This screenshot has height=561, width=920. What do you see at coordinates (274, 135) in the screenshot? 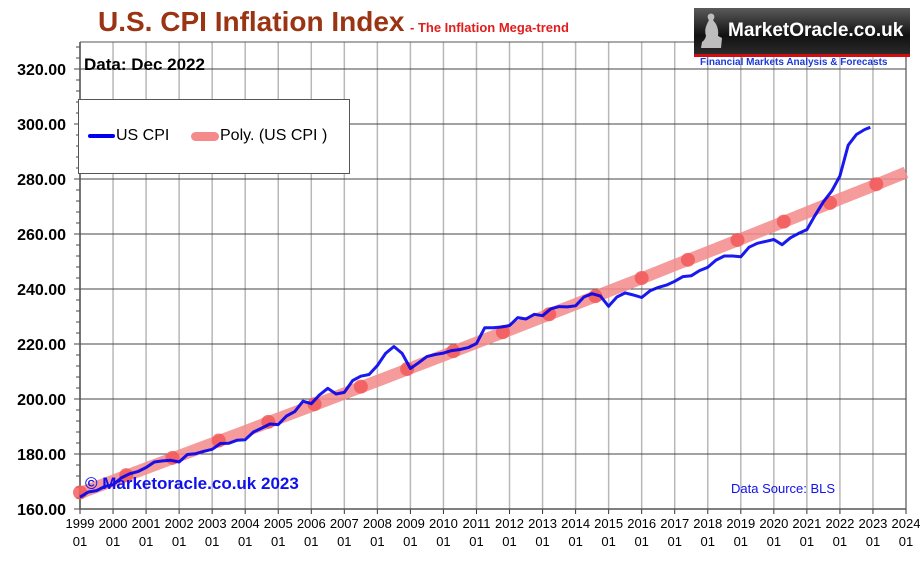
I see `legend-label-poly: Poly. (US CPI )` at bounding box center [274, 135].